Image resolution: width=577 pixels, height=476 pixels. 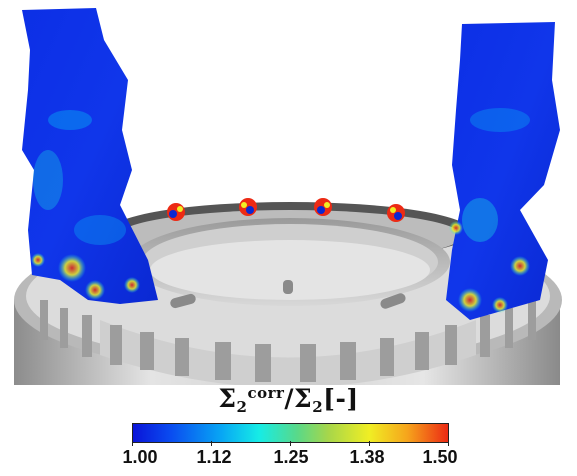 What do you see at coordinates (367, 457) in the screenshot?
I see `colorbar-tick-label: 1.38` at bounding box center [367, 457].